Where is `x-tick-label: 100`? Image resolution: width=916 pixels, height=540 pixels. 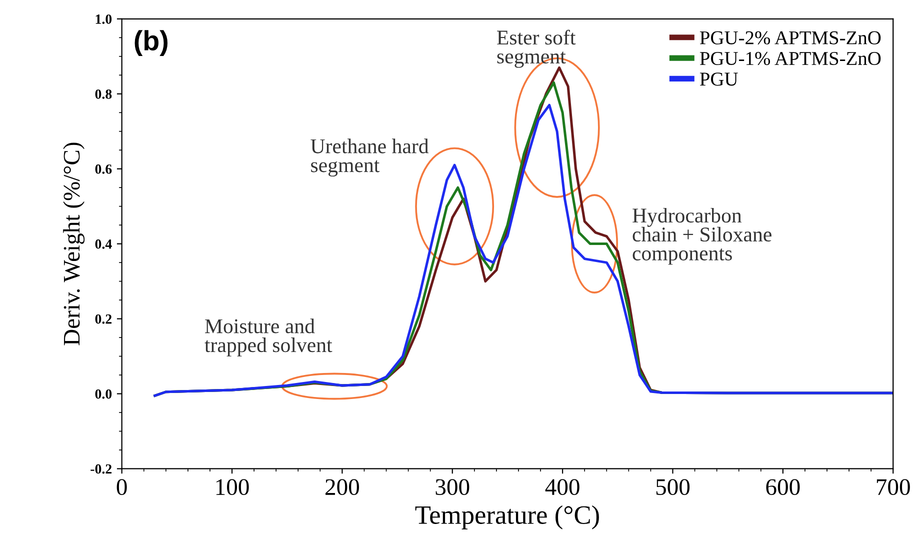 x-tick-label: 100 is located at coordinates (232, 487).